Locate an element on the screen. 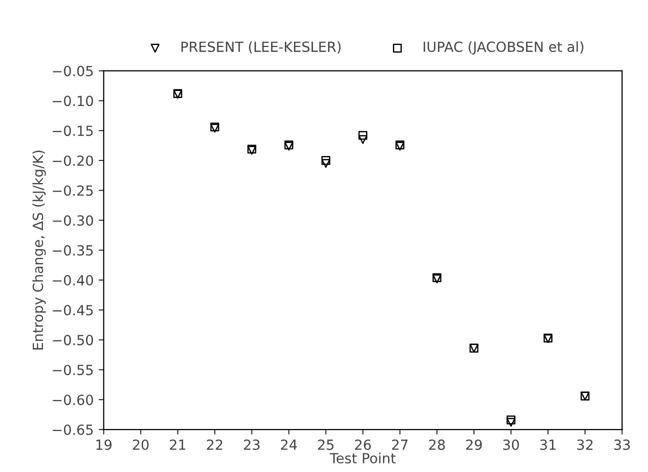 This screenshot has height=472, width=648. y-tick-label: −0.65 is located at coordinates (72, 429).